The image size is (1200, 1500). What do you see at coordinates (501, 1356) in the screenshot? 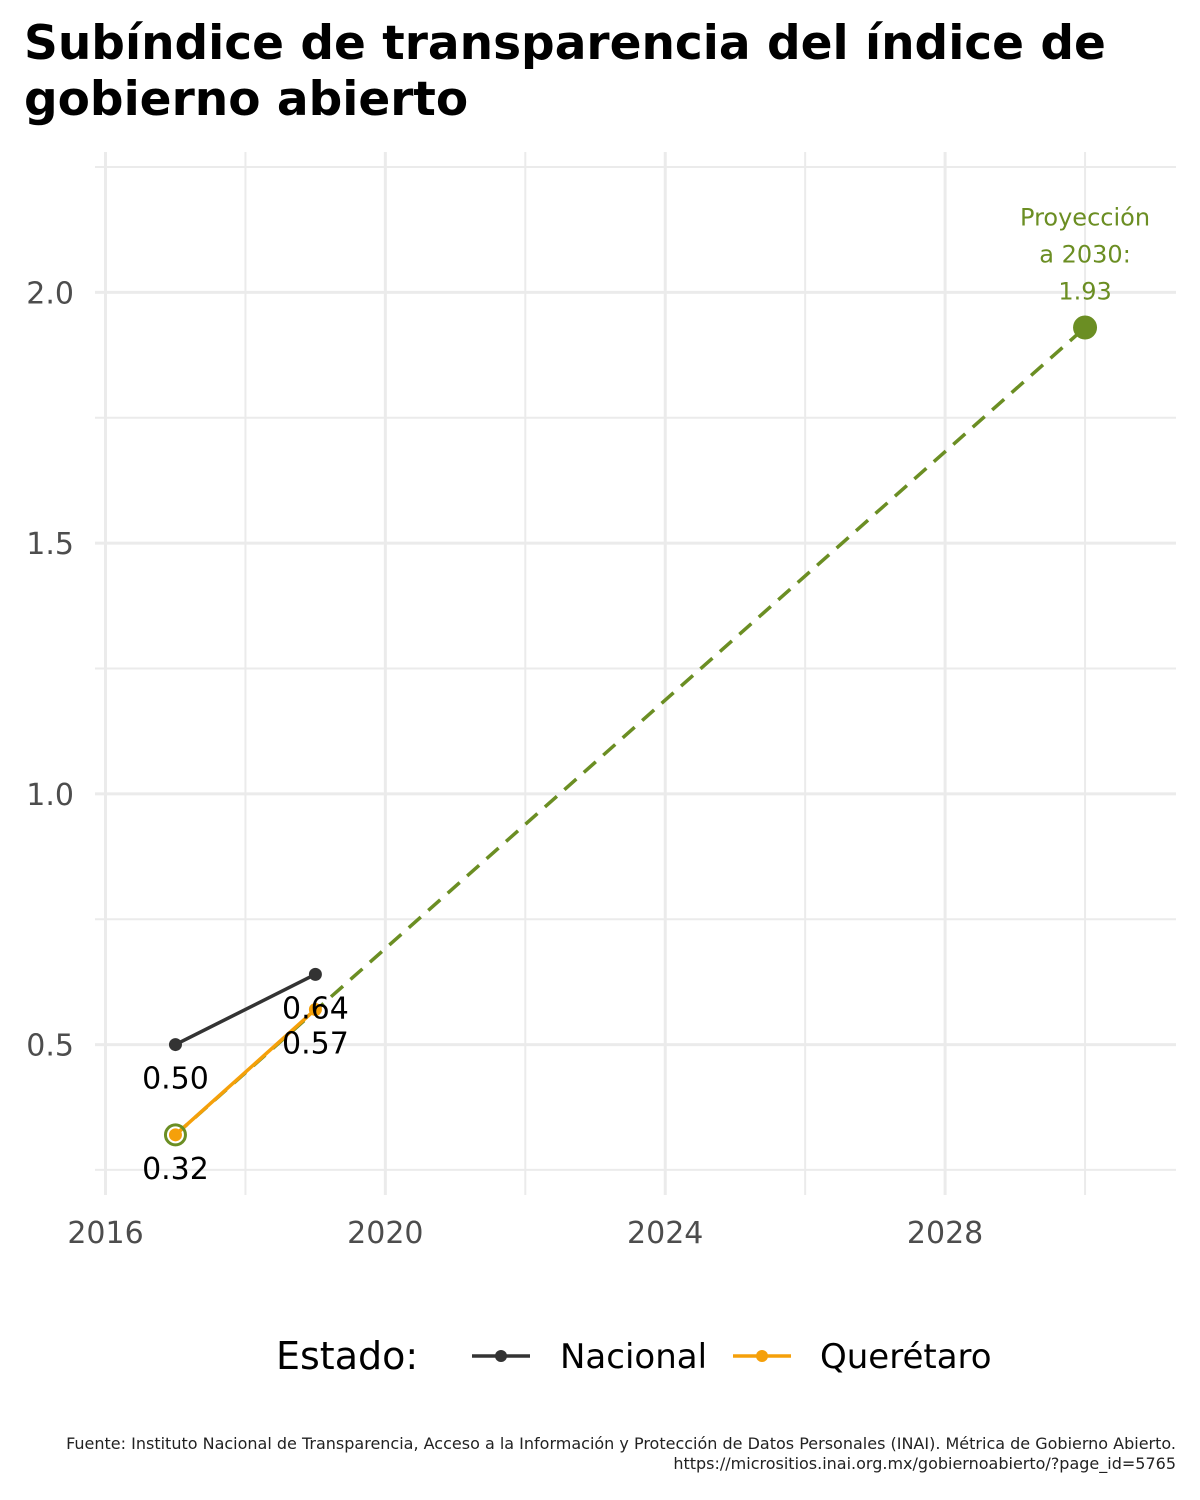
I see `legend-key-point-nacional` at bounding box center [501, 1356].